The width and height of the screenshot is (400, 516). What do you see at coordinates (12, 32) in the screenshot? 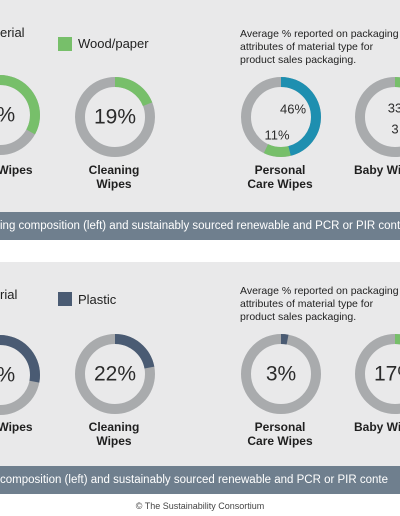
I see `legend-left-fragment: erial` at bounding box center [12, 32].